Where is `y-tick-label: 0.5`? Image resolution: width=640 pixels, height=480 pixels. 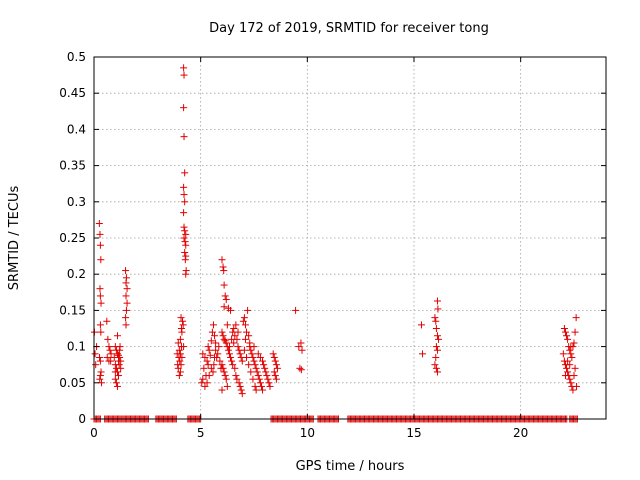 y-tick-label: 0.5 is located at coordinates (76, 57).